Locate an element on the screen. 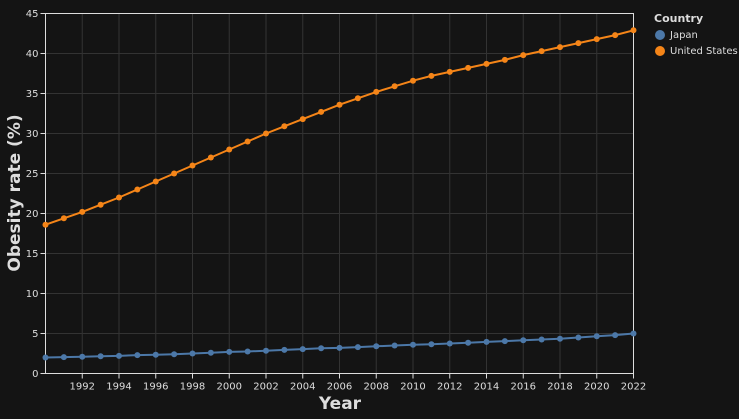 This screenshot has height=419, width=739. x-tick-label: 2000 is located at coordinates (229, 387).